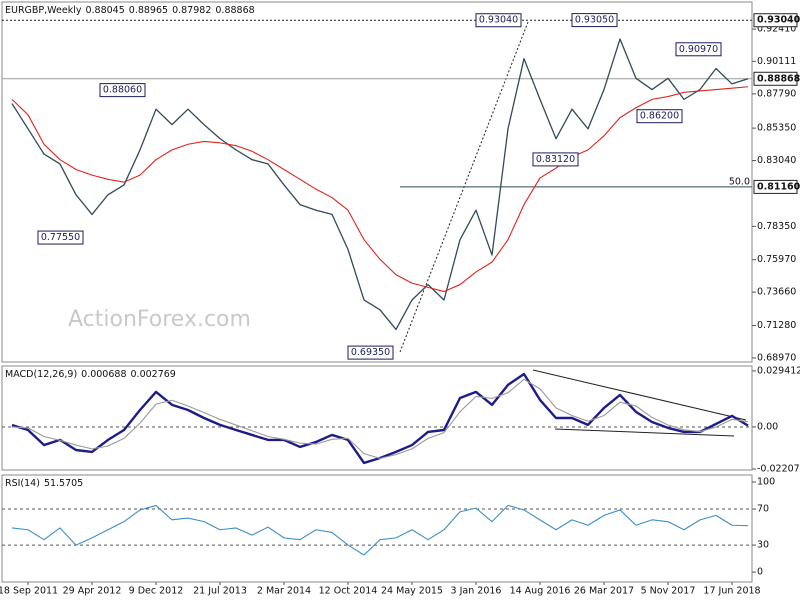  I want to click on y-tick-label: 0.71280, so click(776, 325).